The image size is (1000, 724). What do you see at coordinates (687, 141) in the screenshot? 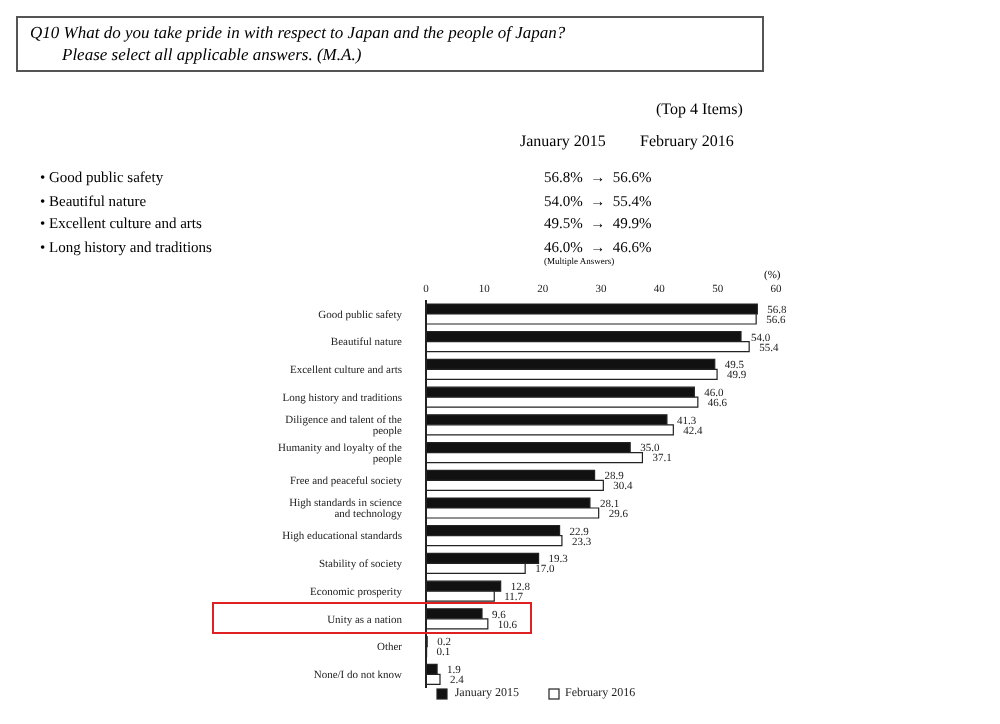
I see `text: February 2016` at bounding box center [687, 141].